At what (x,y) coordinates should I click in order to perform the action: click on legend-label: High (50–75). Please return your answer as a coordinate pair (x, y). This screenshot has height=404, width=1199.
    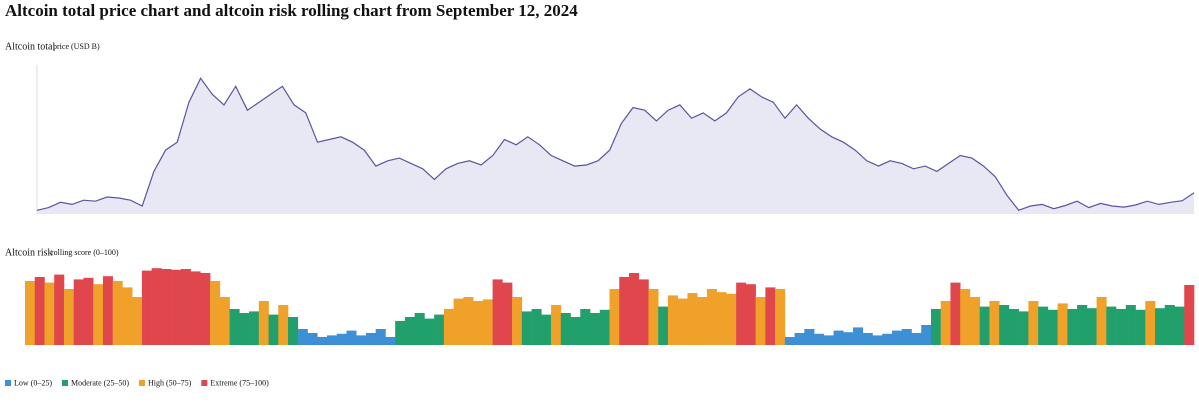
    Looking at the image, I should click on (170, 382).